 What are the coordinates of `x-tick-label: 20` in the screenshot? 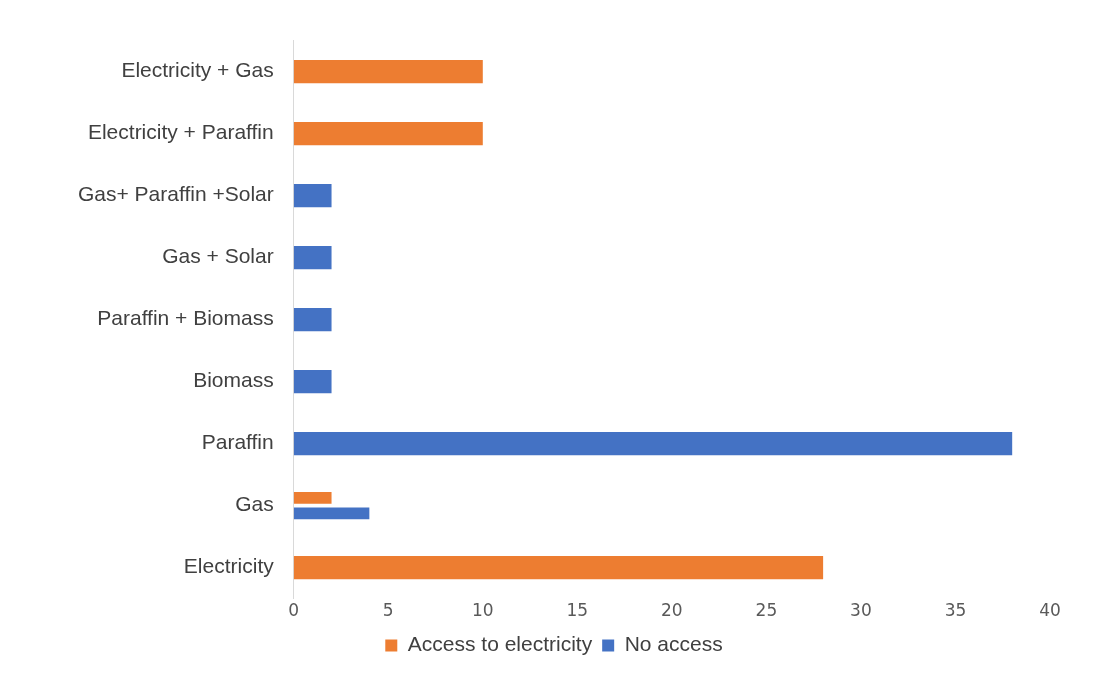 It's located at (672, 610).